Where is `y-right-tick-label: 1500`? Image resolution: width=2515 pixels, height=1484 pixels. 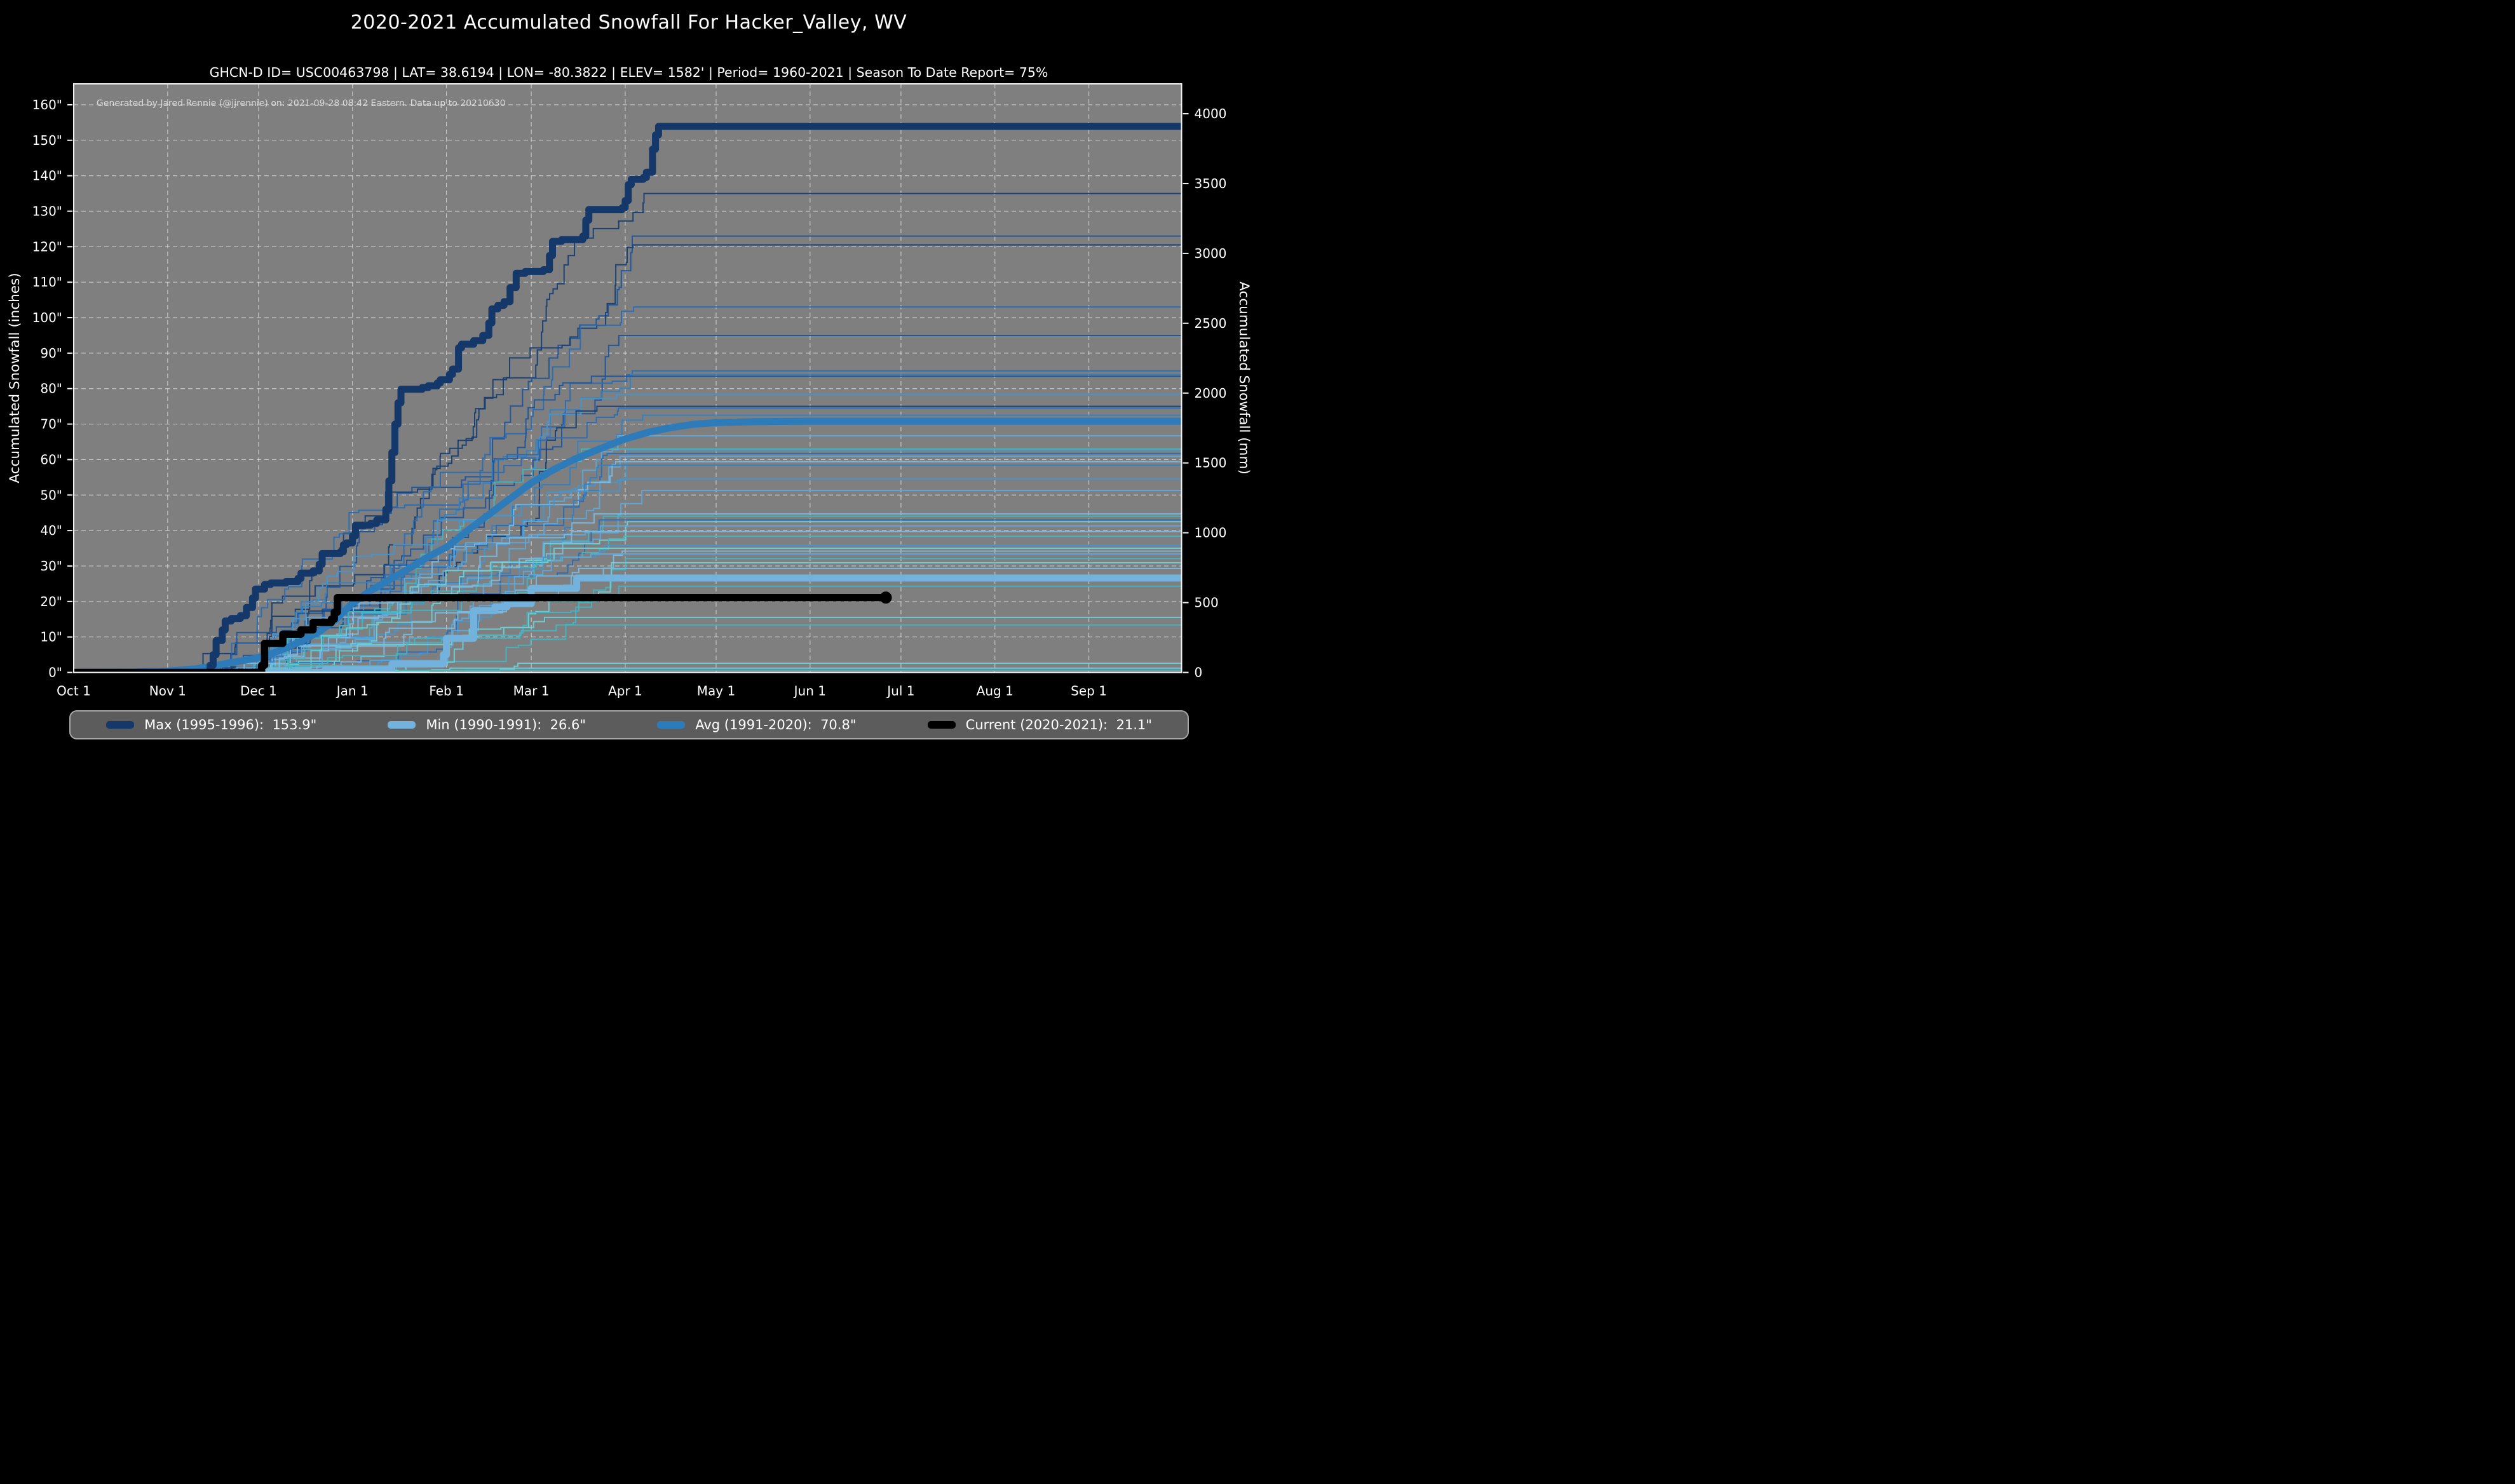 y-right-tick-label: 1500 is located at coordinates (1211, 463).